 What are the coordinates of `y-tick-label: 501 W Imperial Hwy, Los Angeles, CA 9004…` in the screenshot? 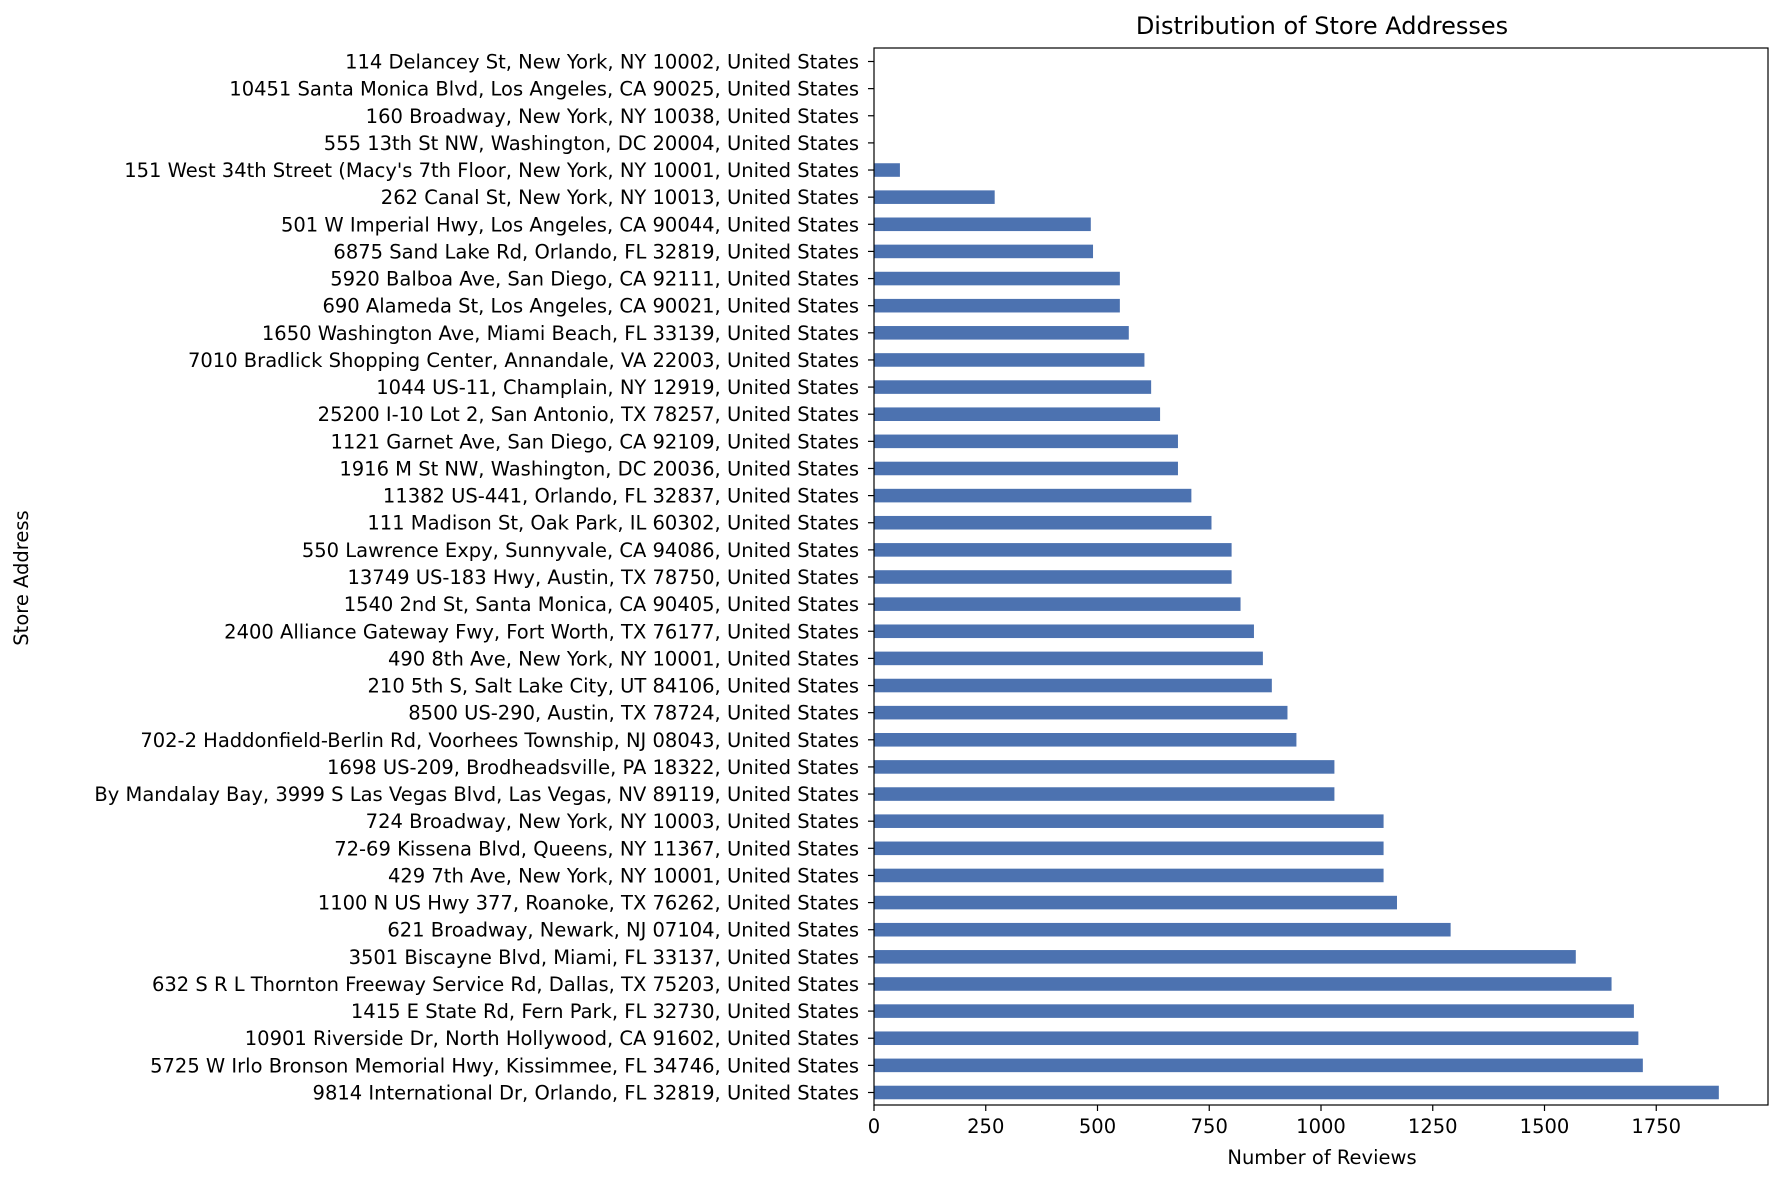 It's located at (570, 224).